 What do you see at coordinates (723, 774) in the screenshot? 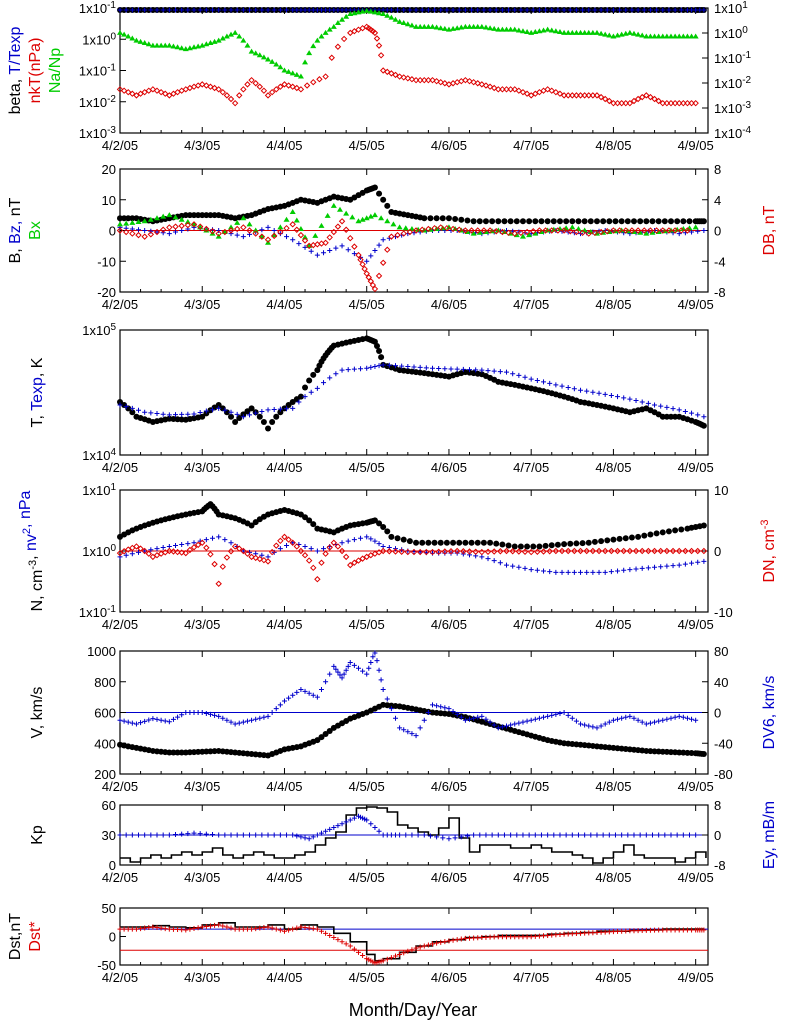
I see `y2-tick-label: -80` at bounding box center [723, 774].